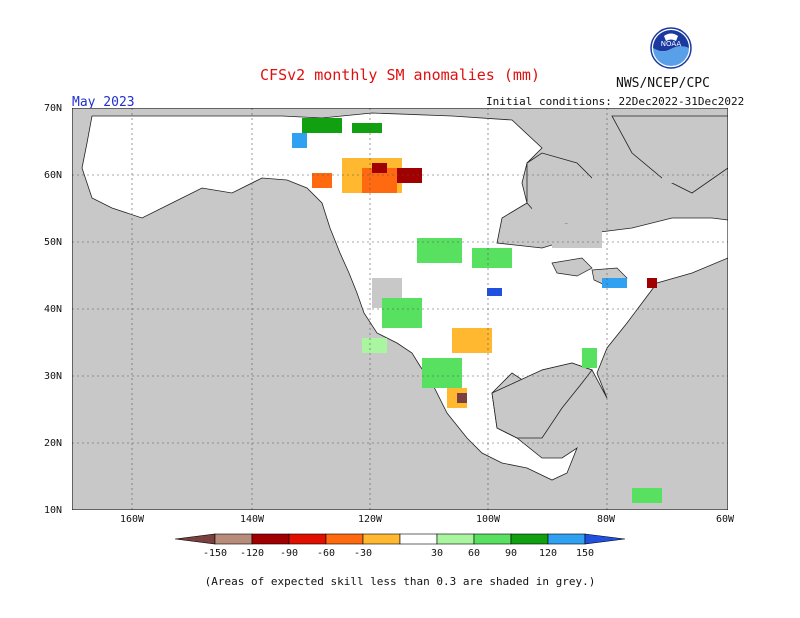 Image resolution: width=800 pixels, height=618 pixels. Describe the element at coordinates (326, 553) in the screenshot. I see `colorbar-tick: -60` at that location.